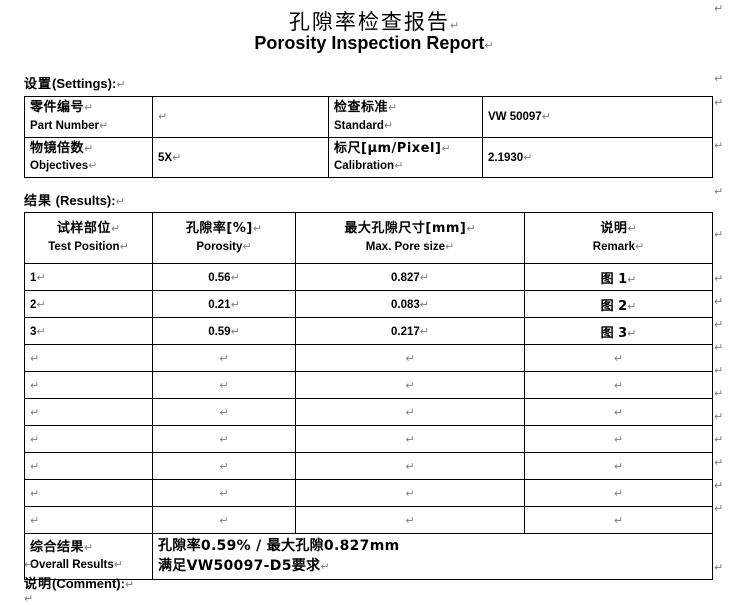 Image resolution: width=748 pixels, height=605 pixels. What do you see at coordinates (88, 157) in the screenshot?
I see `settings-label-objectives: 物镜倍数↵ Objectives↵` at bounding box center [88, 157].